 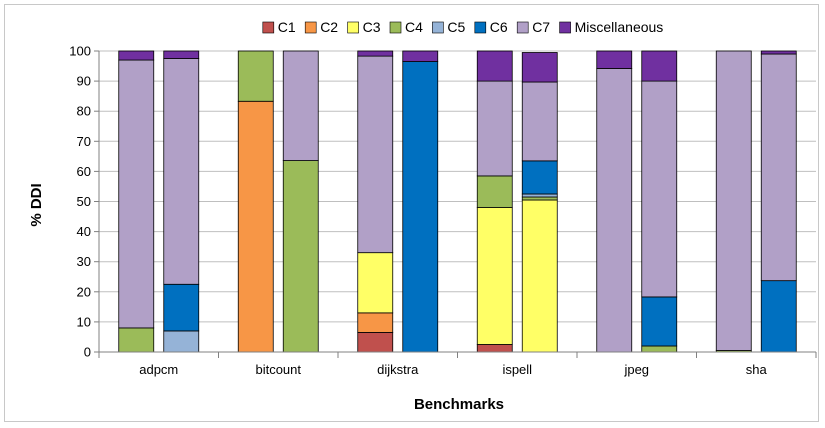 I want to click on legend-label-c2: C2, so click(x=329, y=27).